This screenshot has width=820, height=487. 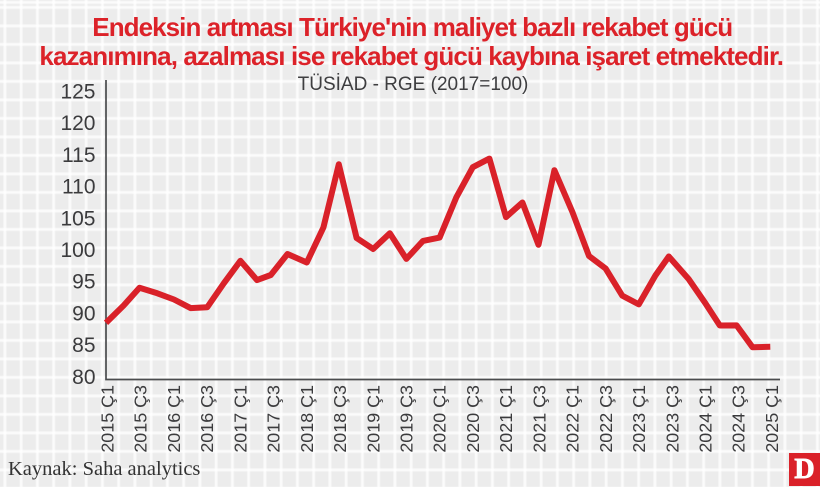 I want to click on svg-text: 110, so click(x=78, y=187).